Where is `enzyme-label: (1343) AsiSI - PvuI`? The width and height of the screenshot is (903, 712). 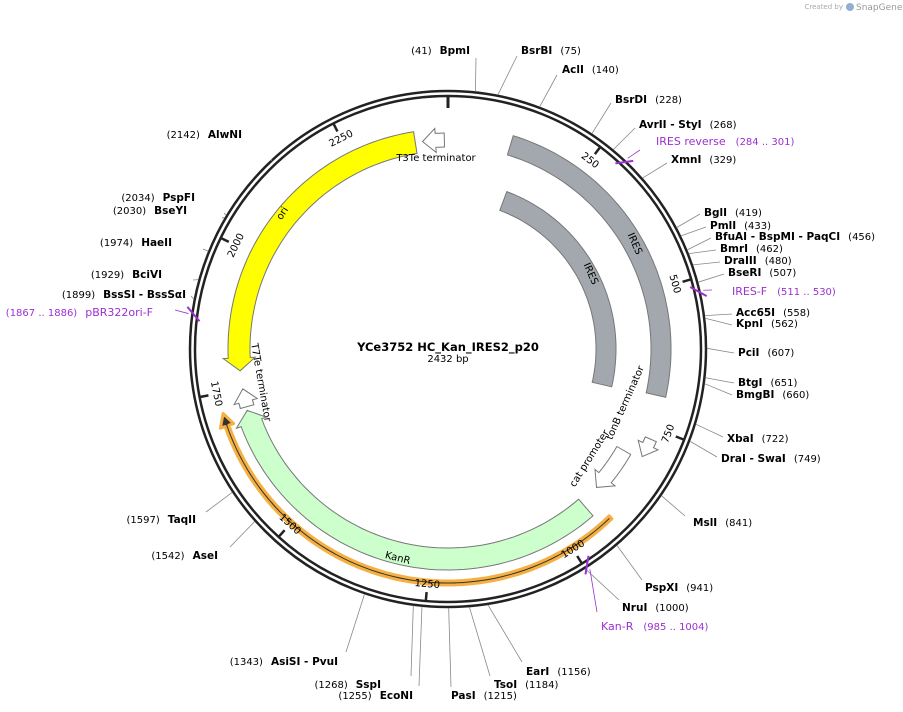
enzyme-label: (1343) AsiSI - PvuI is located at coordinates (284, 662).